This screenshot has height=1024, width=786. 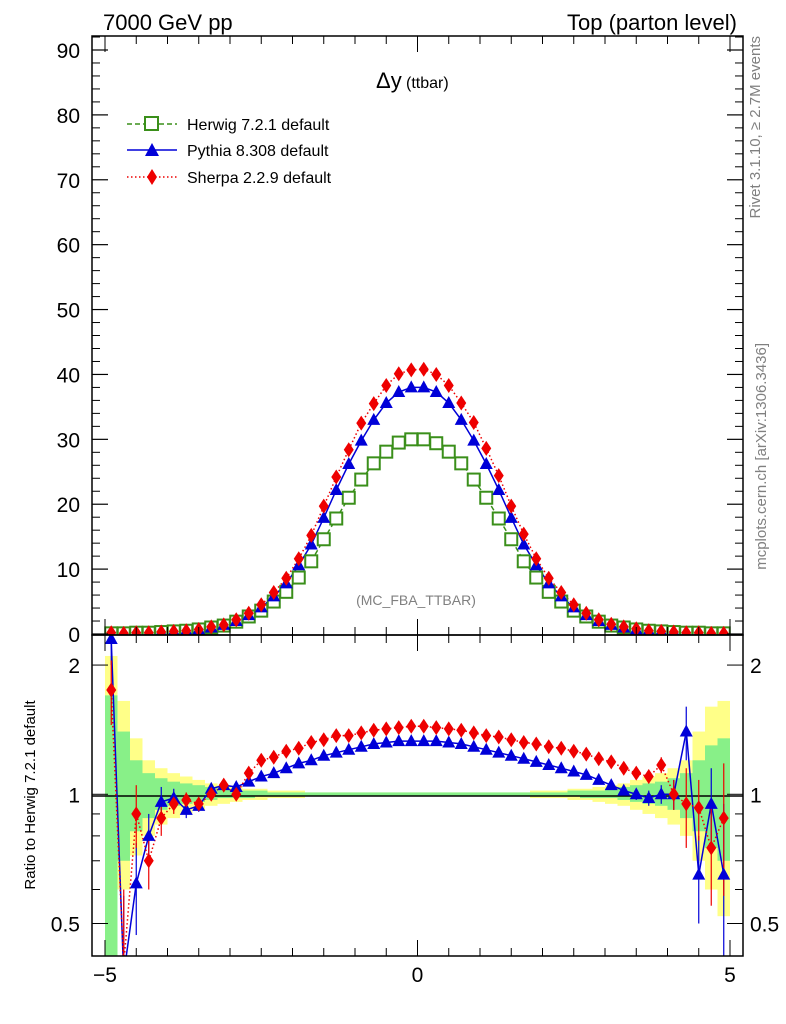 I want to click on sherpa-marker-icon, so click(x=152, y=177).